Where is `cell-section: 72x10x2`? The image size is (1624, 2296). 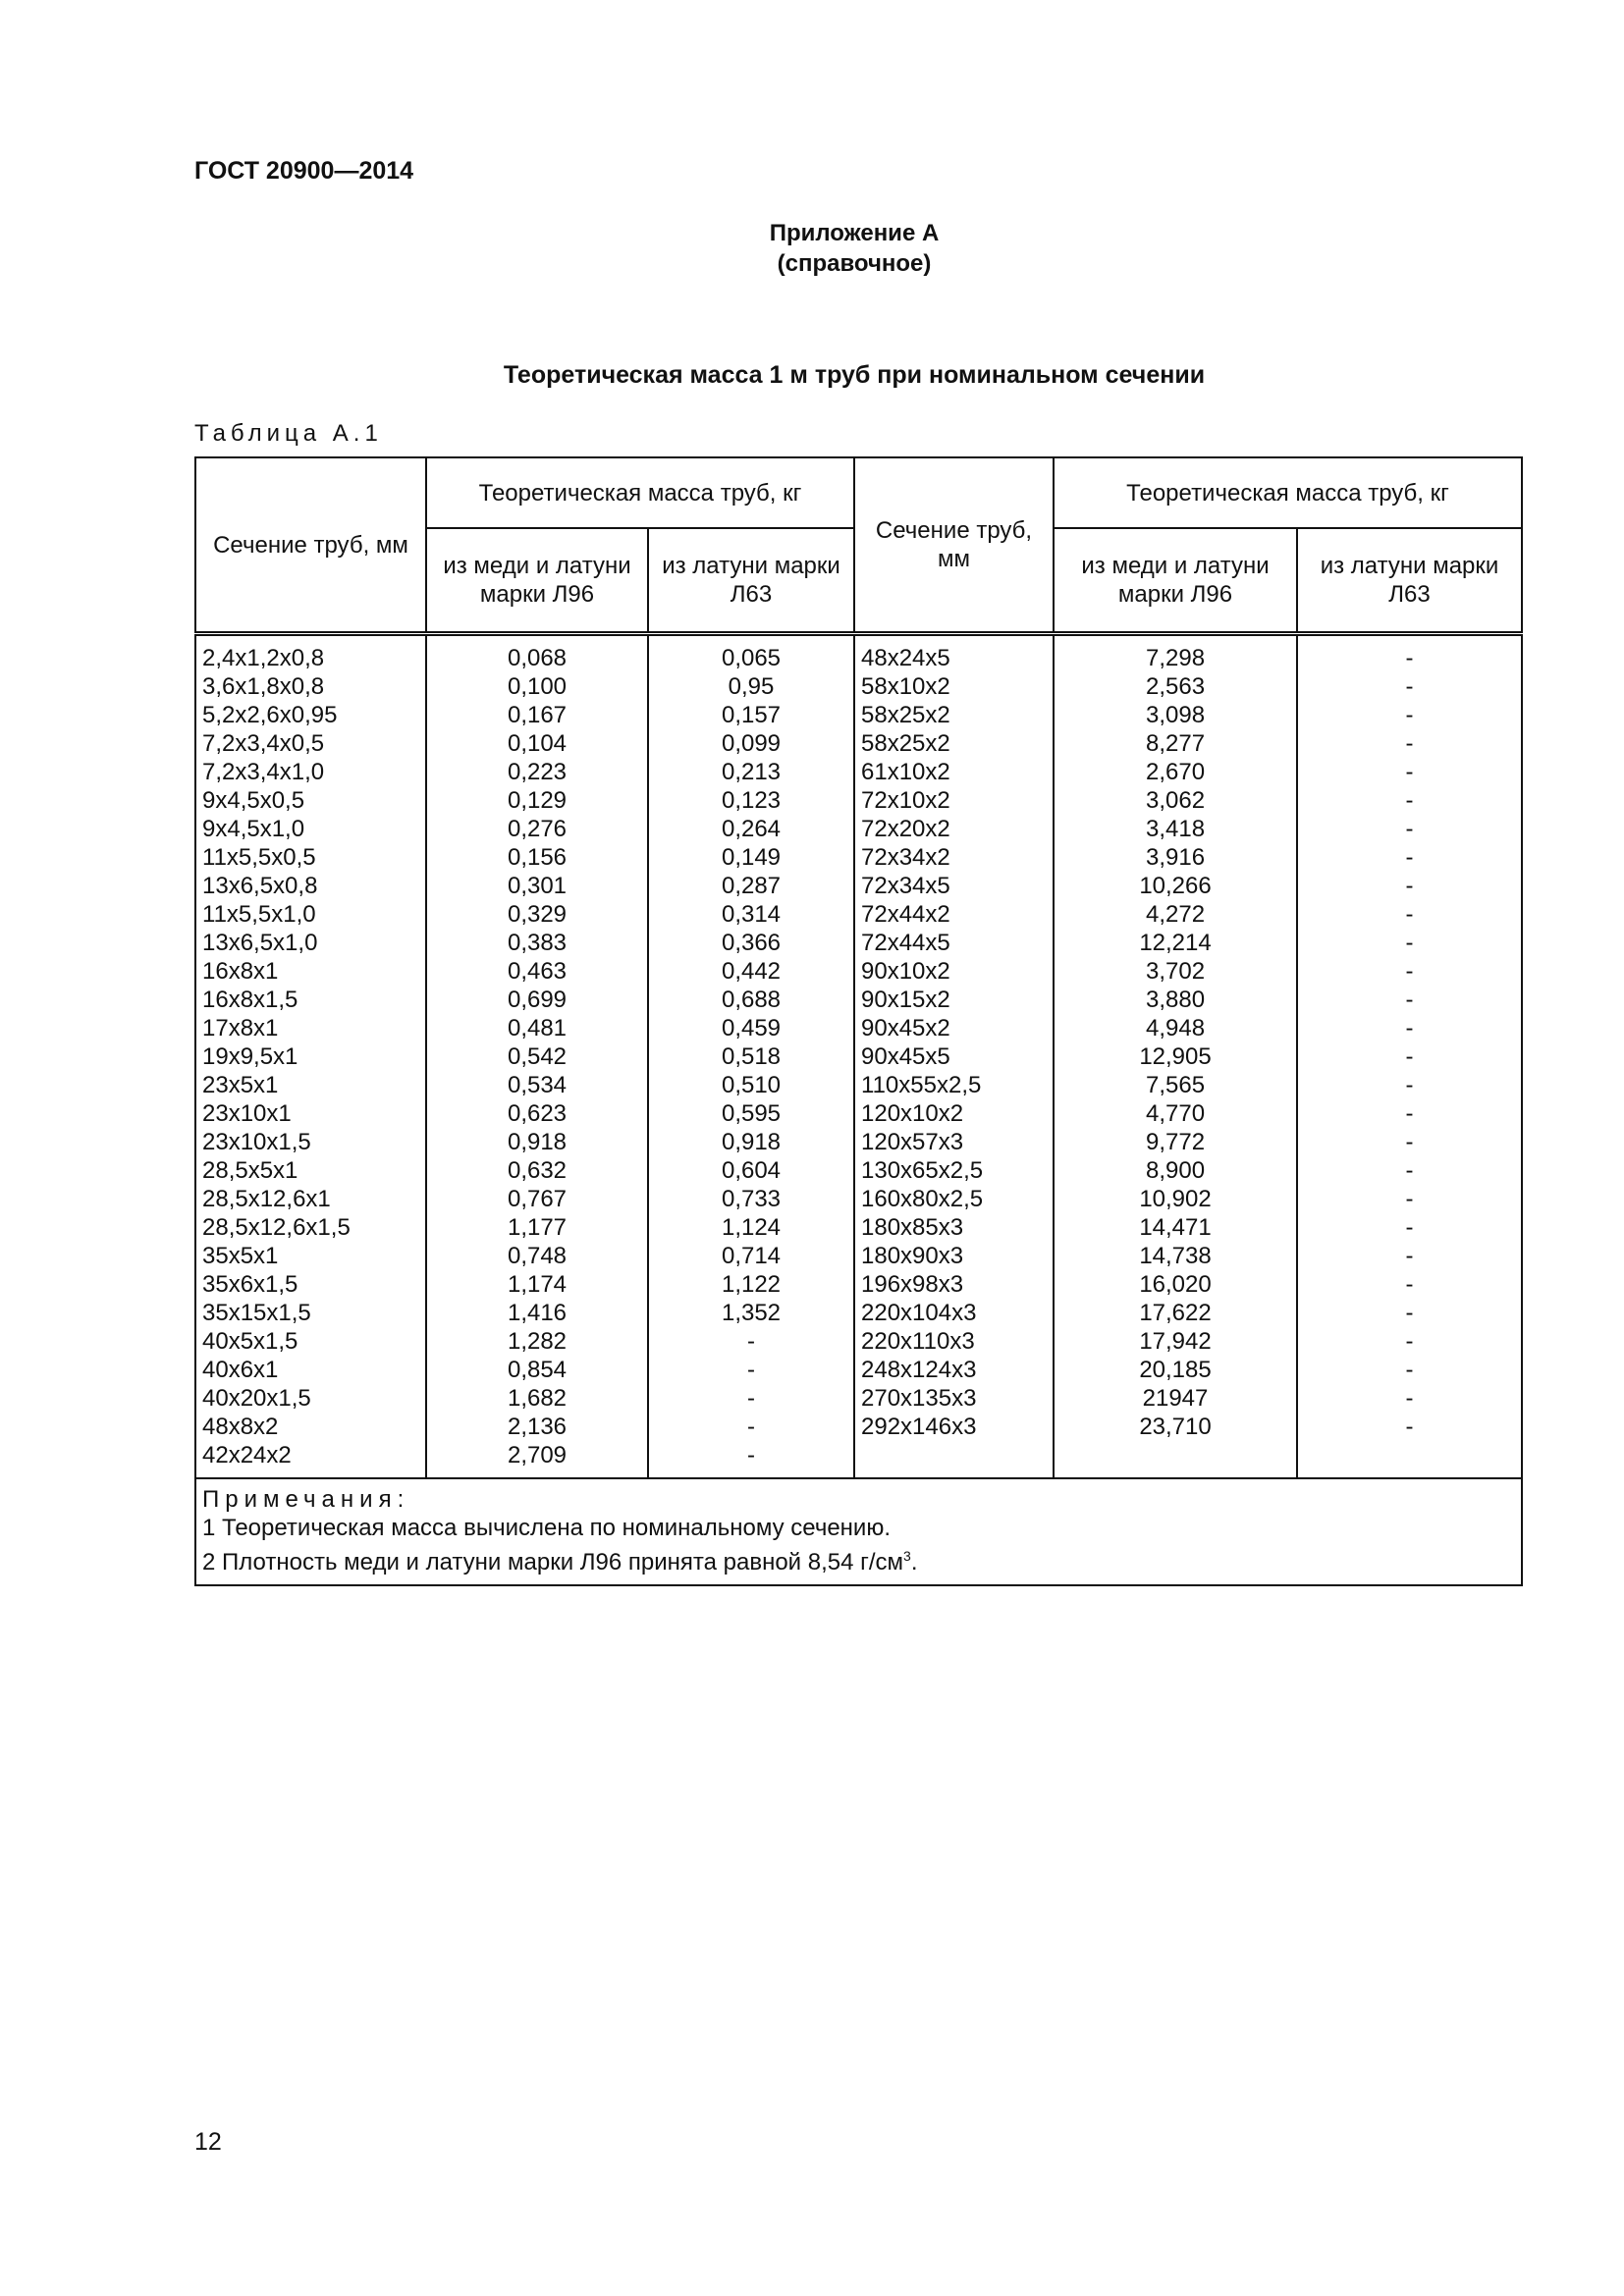 cell-section: 72x10x2 is located at coordinates (954, 800).